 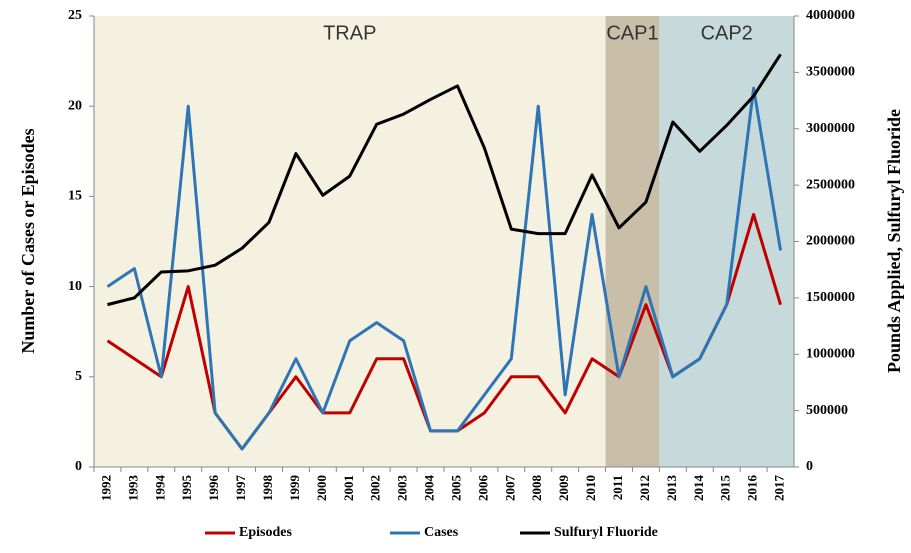 I want to click on x-tick-label: 1996, so click(x=213, y=488).